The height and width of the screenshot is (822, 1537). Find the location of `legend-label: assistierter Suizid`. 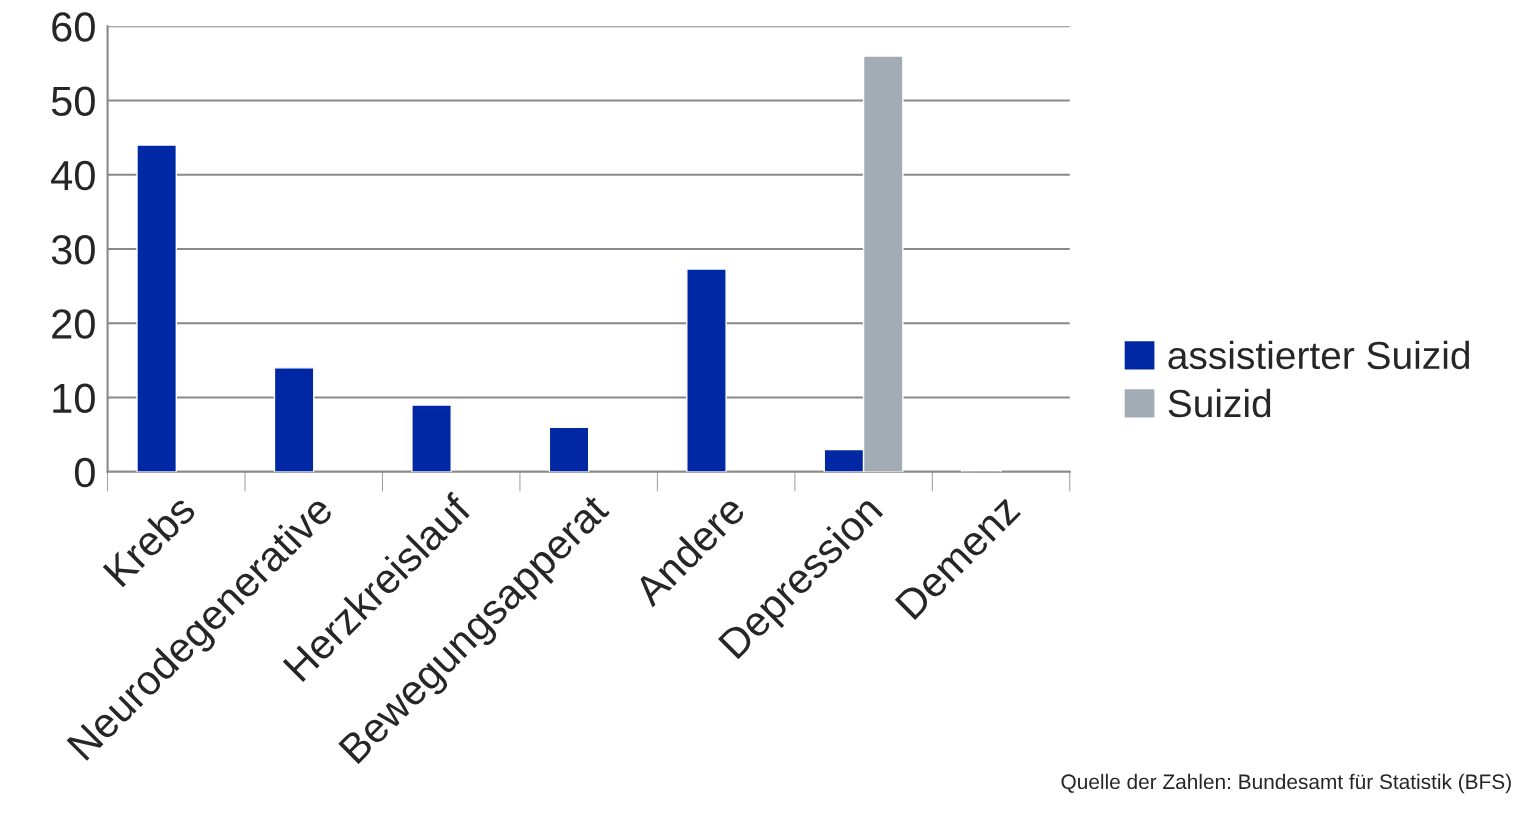

legend-label: assistierter Suizid is located at coordinates (1318, 355).